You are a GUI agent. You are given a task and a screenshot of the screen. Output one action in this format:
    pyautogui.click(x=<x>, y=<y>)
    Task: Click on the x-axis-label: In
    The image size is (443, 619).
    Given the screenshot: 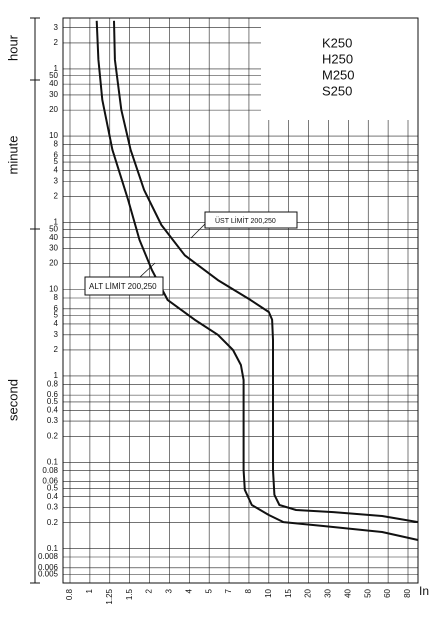 What is the action you would take?
    pyautogui.click(x=424, y=591)
    